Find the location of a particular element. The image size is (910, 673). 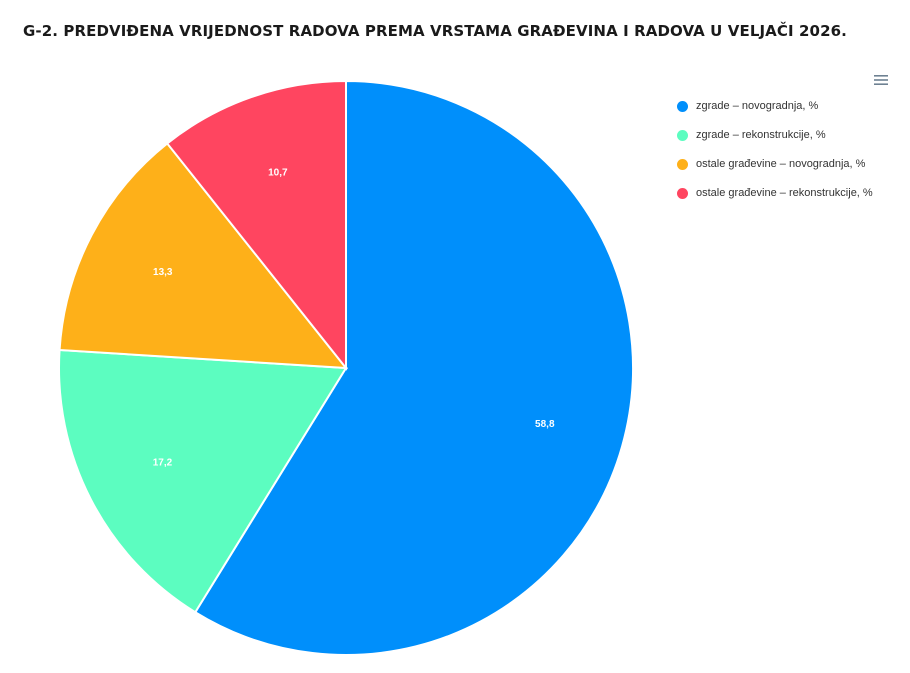

hamburger-menu-icon is located at coordinates (881, 80).